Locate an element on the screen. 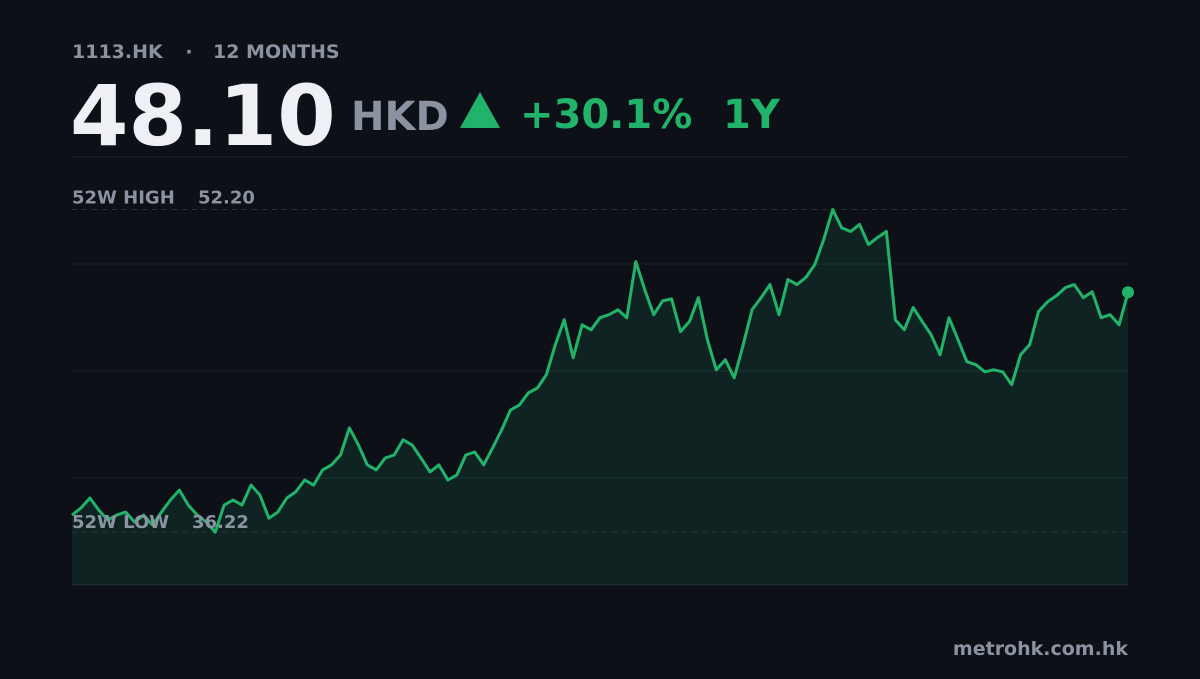  high-label: 52W HIGH is located at coordinates (123, 197).